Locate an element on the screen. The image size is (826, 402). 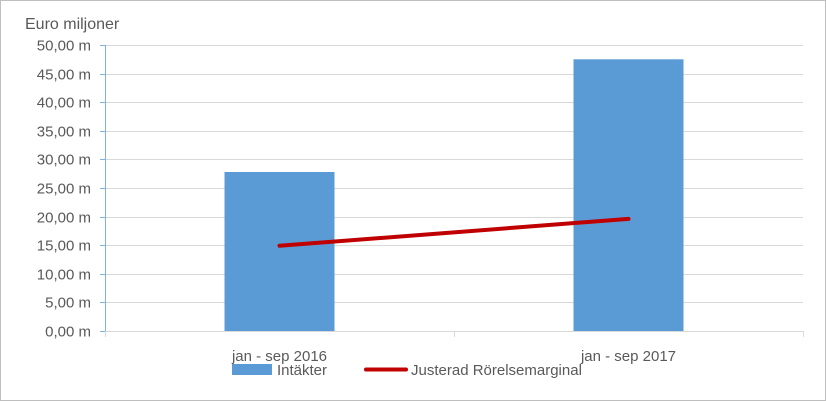
y-tick-label: 40,00 m is located at coordinates (64, 103).